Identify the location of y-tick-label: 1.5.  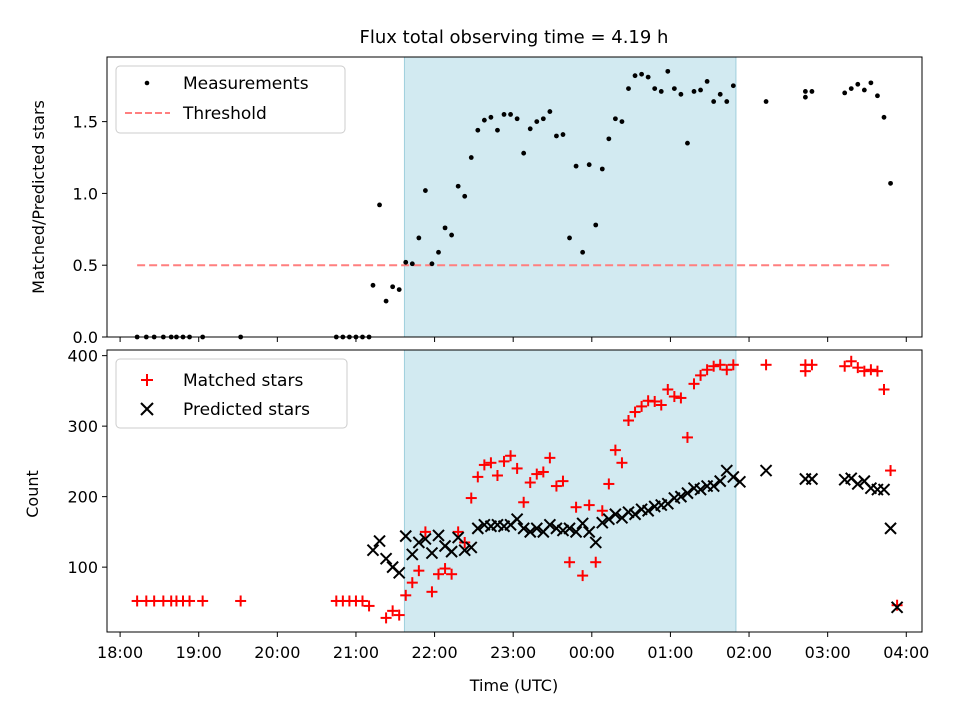
(85, 122).